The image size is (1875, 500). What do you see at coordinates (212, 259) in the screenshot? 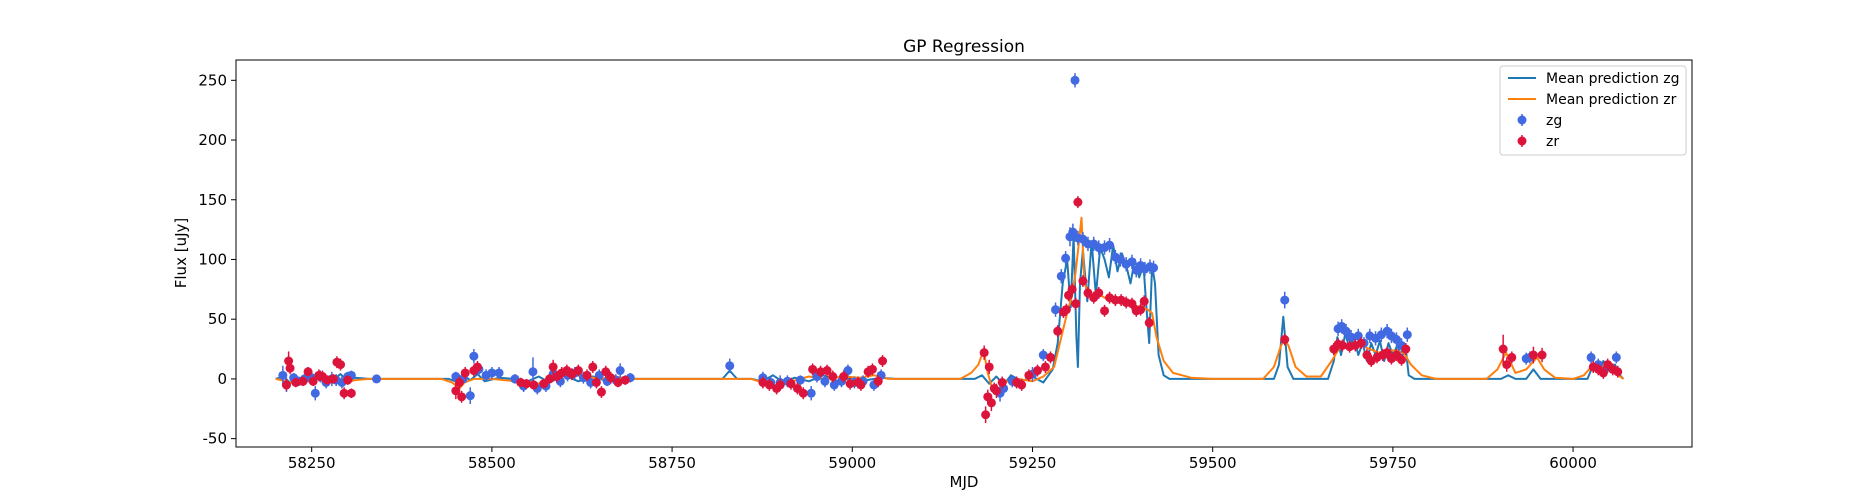
I see `y-tick-label: 100` at bounding box center [212, 259].